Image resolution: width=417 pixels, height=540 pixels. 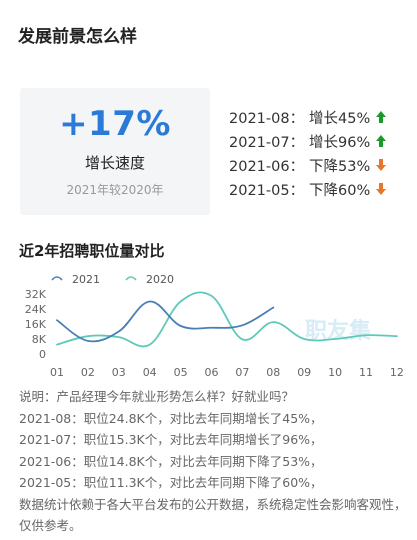 I want to click on x-tick-label: 04, so click(x=150, y=372).